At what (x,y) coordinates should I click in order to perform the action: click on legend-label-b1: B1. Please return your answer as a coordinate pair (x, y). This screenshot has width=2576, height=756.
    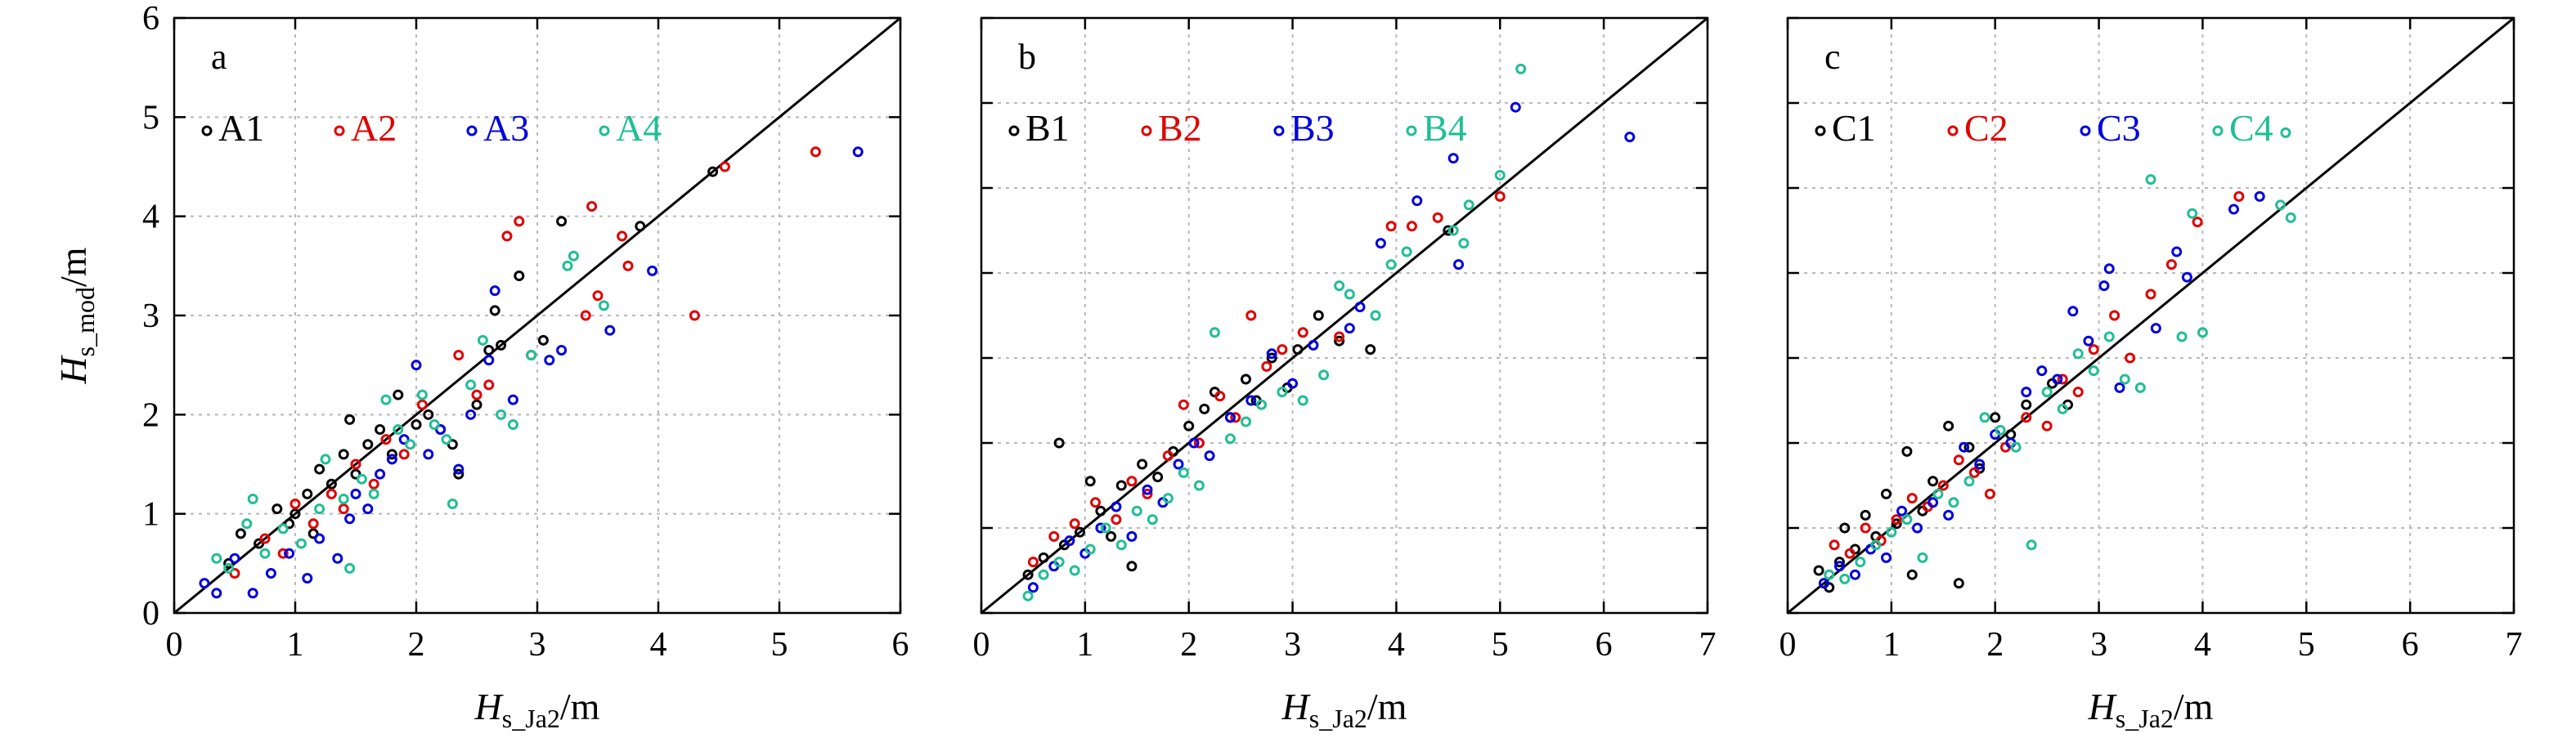
    Looking at the image, I should click on (1047, 128).